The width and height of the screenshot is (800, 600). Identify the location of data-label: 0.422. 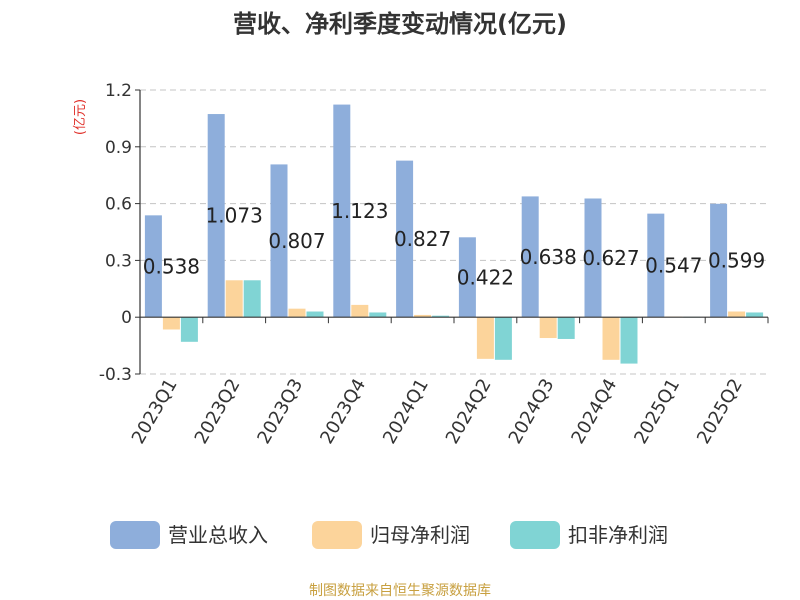
(485, 277).